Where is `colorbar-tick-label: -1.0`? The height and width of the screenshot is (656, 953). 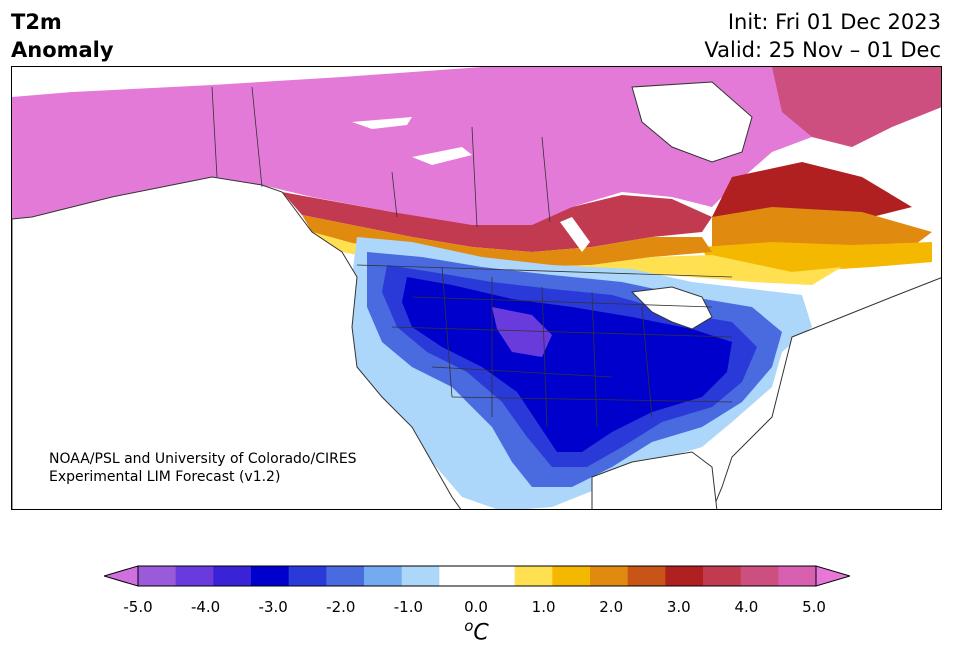 colorbar-tick-label: -1.0 is located at coordinates (408, 607).